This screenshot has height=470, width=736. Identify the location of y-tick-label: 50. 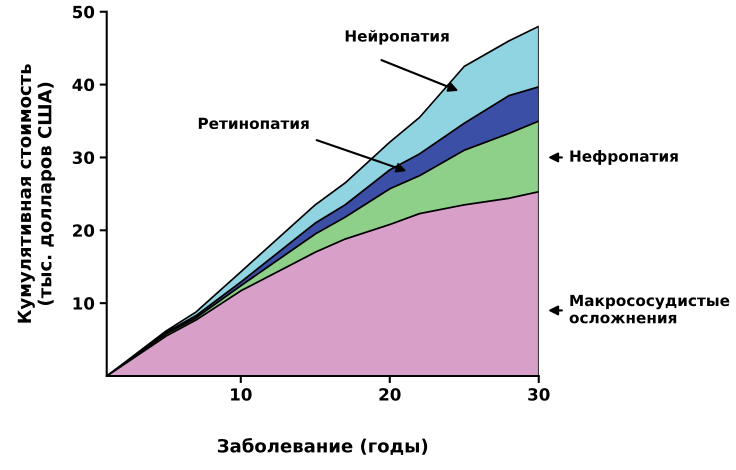
(83, 12).